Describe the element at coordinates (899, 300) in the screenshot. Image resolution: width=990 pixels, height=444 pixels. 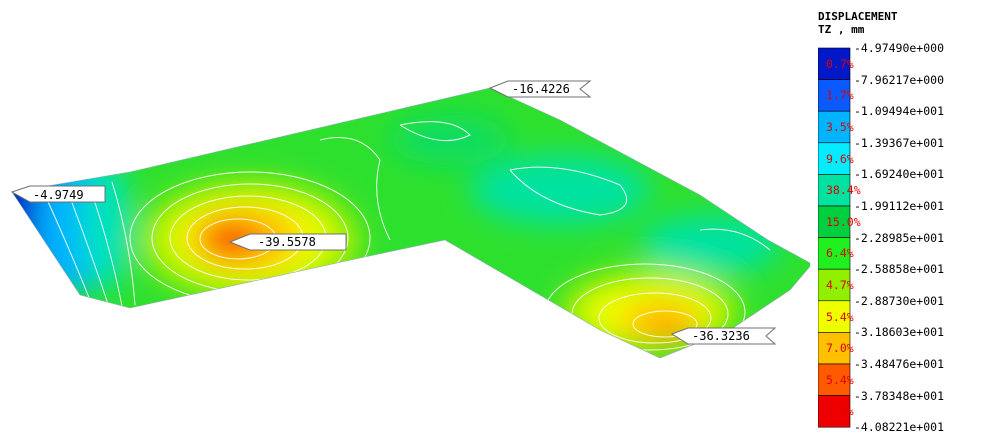
I see `legend-level-label: -2.88730e+001` at that location.